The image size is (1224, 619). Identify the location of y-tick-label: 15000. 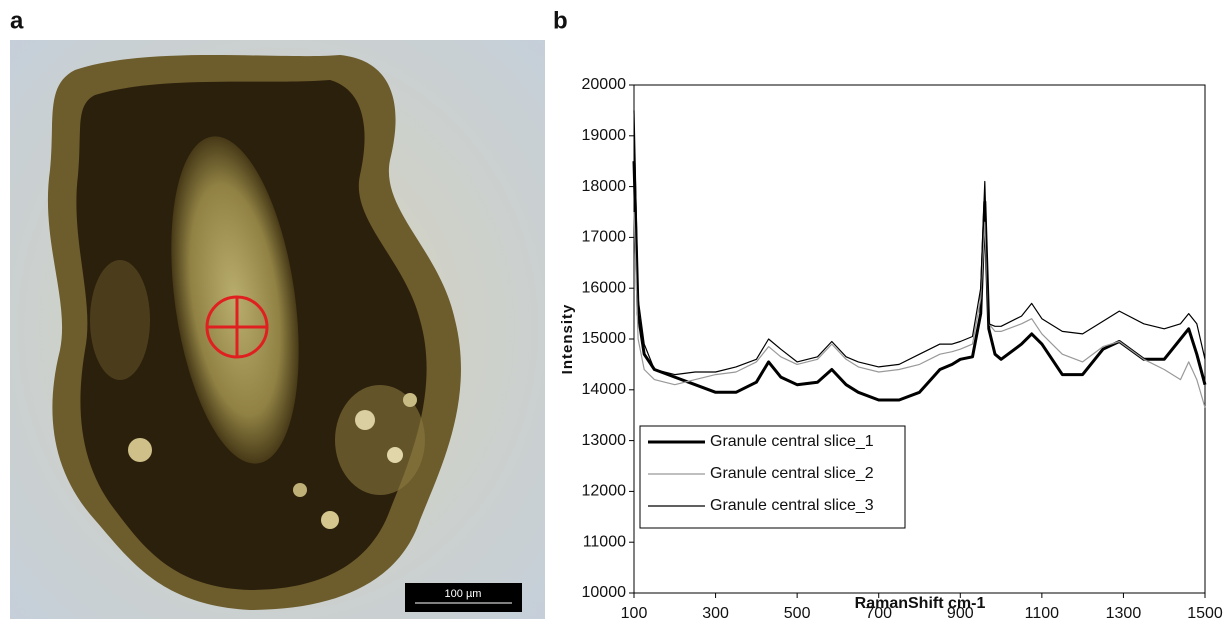
(604, 338).